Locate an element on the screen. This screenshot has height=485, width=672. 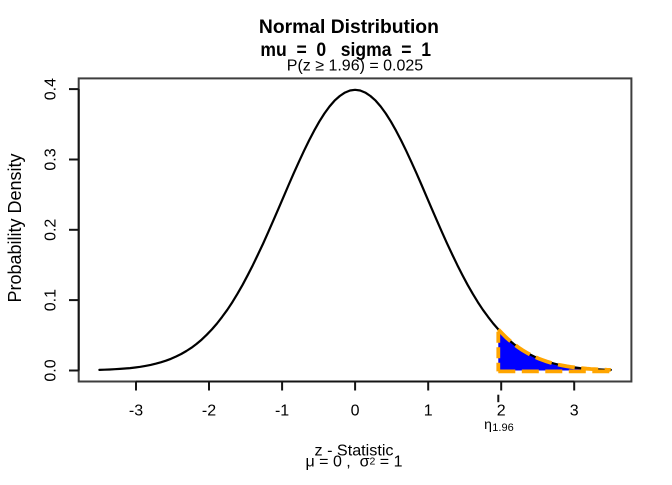
svg-text: Probability Density is located at coordinates (15, 227).